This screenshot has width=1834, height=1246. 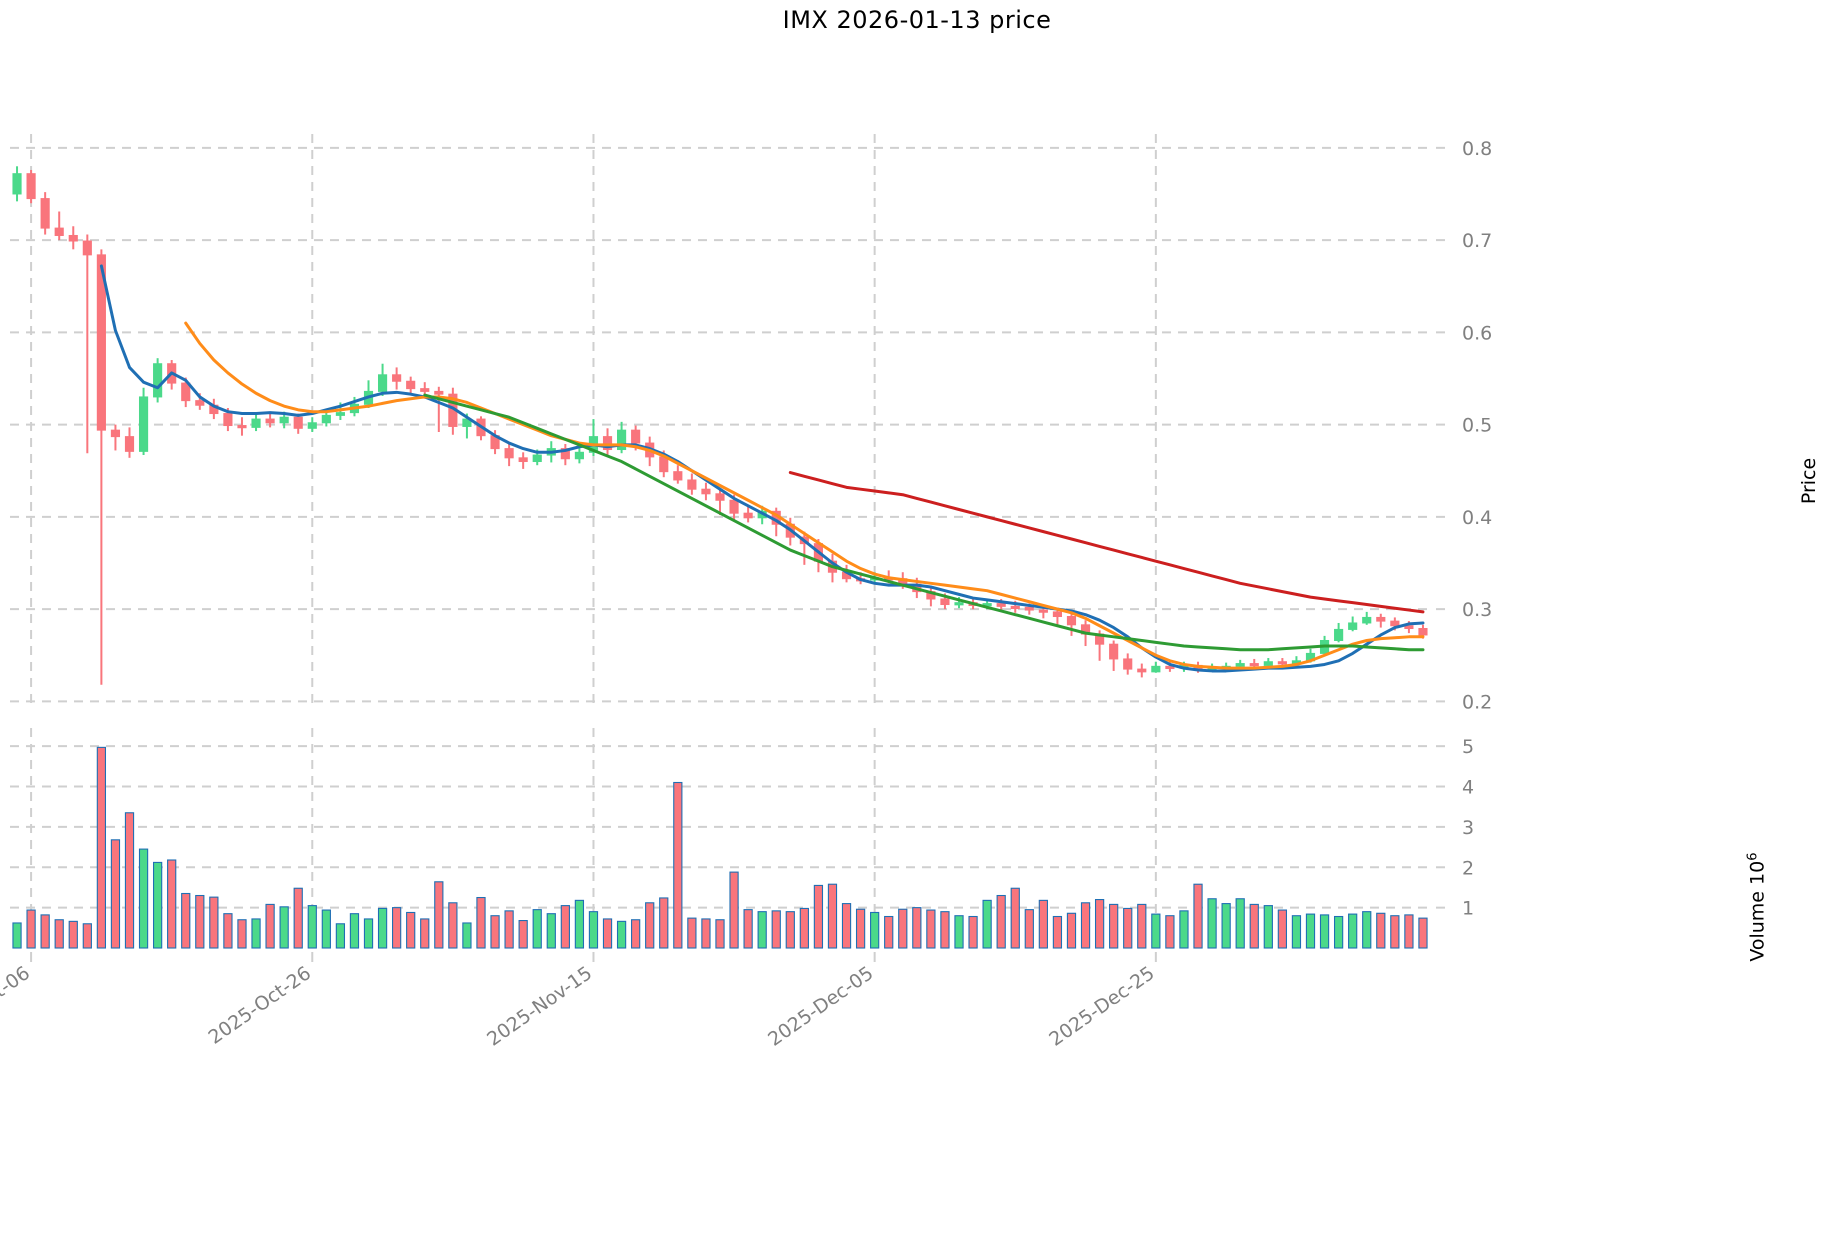 I want to click on volume-tick-label: 1, so click(x=1468, y=909).